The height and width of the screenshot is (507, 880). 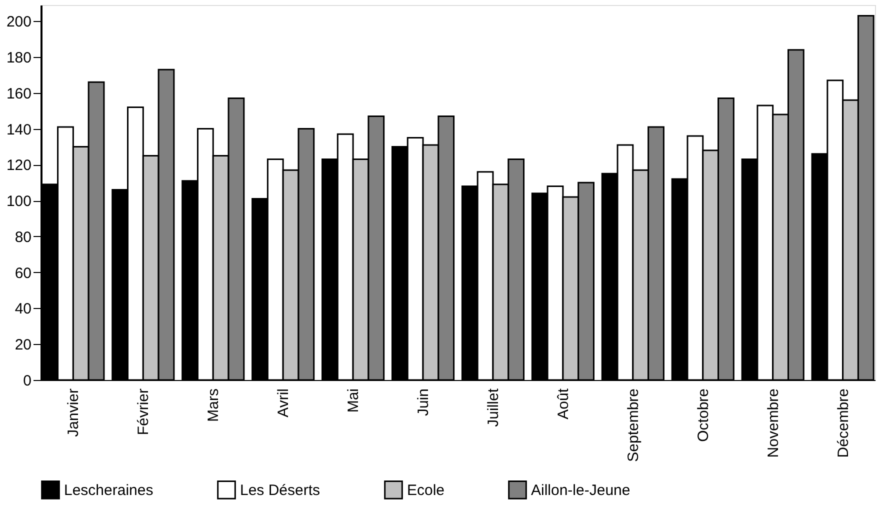 What do you see at coordinates (703, 415) in the screenshot?
I see `x-tick-label: Octobre` at bounding box center [703, 415].